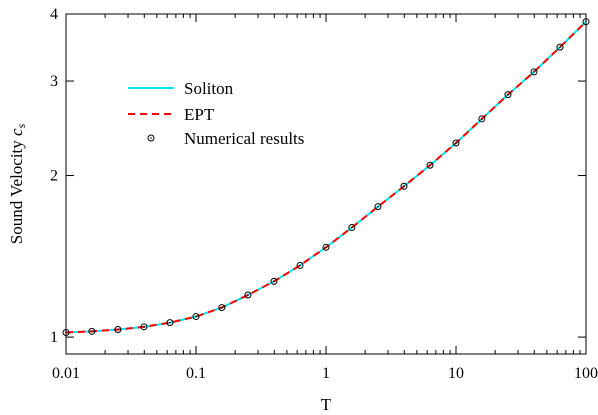 The image size is (598, 415). What do you see at coordinates (54, 176) in the screenshot?
I see `y-tick-label: 2` at bounding box center [54, 176].